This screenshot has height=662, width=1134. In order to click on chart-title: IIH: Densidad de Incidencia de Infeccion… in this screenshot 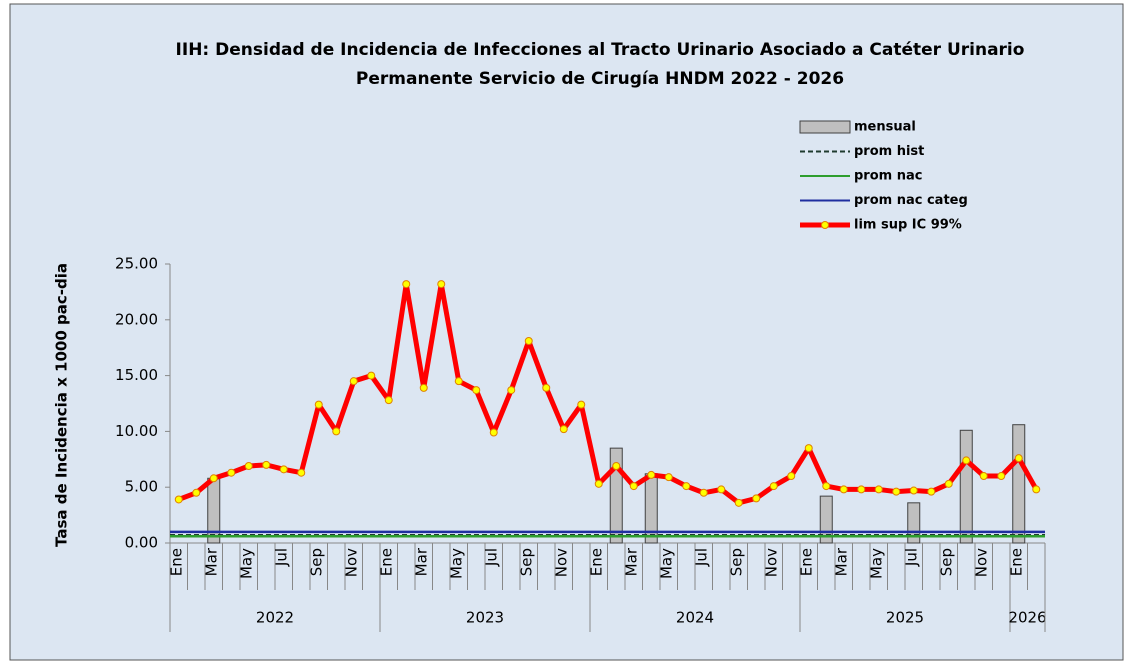, I will do `click(600, 50)`.